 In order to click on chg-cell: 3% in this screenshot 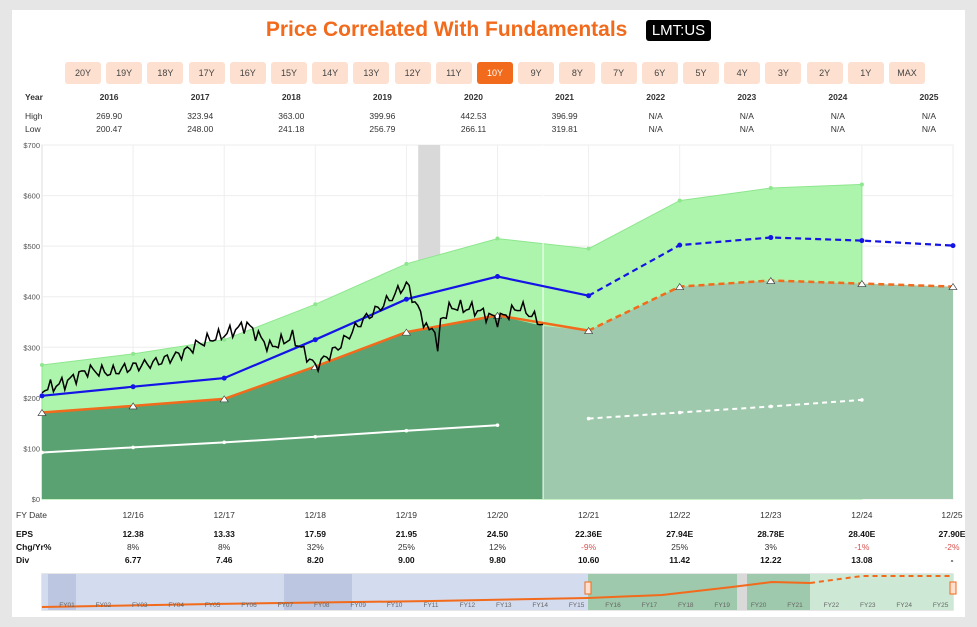, I will do `click(770, 547)`.